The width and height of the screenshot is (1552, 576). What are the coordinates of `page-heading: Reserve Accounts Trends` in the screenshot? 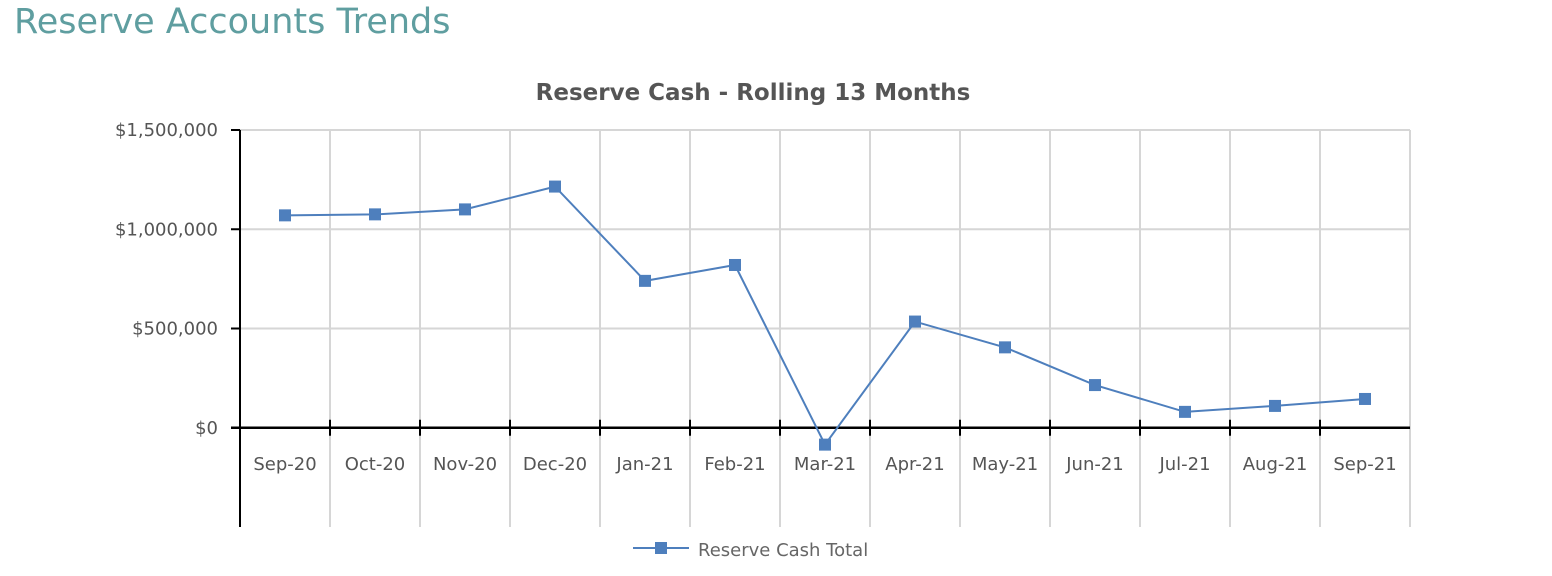 It's located at (232, 22).